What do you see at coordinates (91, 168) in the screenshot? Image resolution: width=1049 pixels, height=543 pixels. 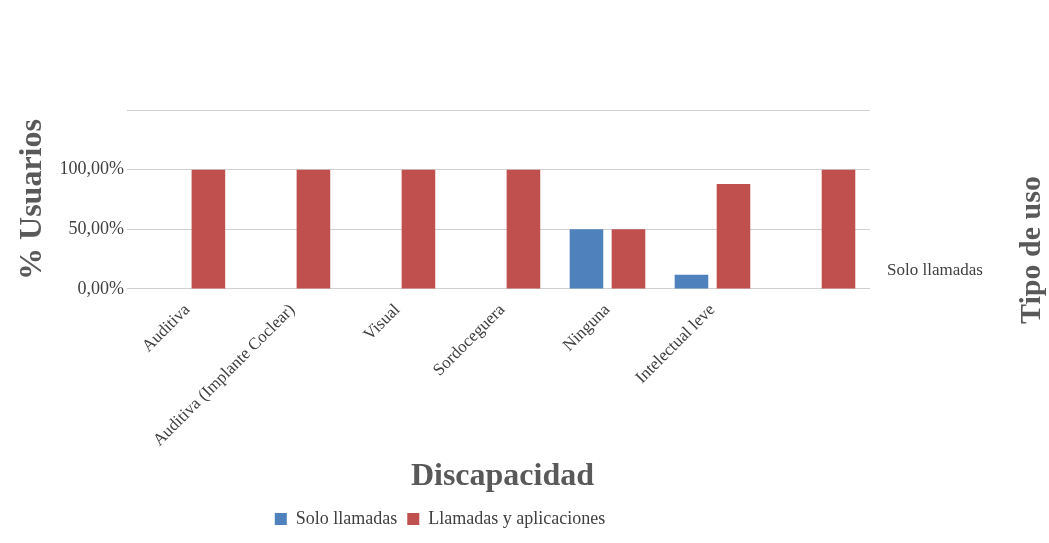 I see `y-tick-label: 100,00%` at bounding box center [91, 168].